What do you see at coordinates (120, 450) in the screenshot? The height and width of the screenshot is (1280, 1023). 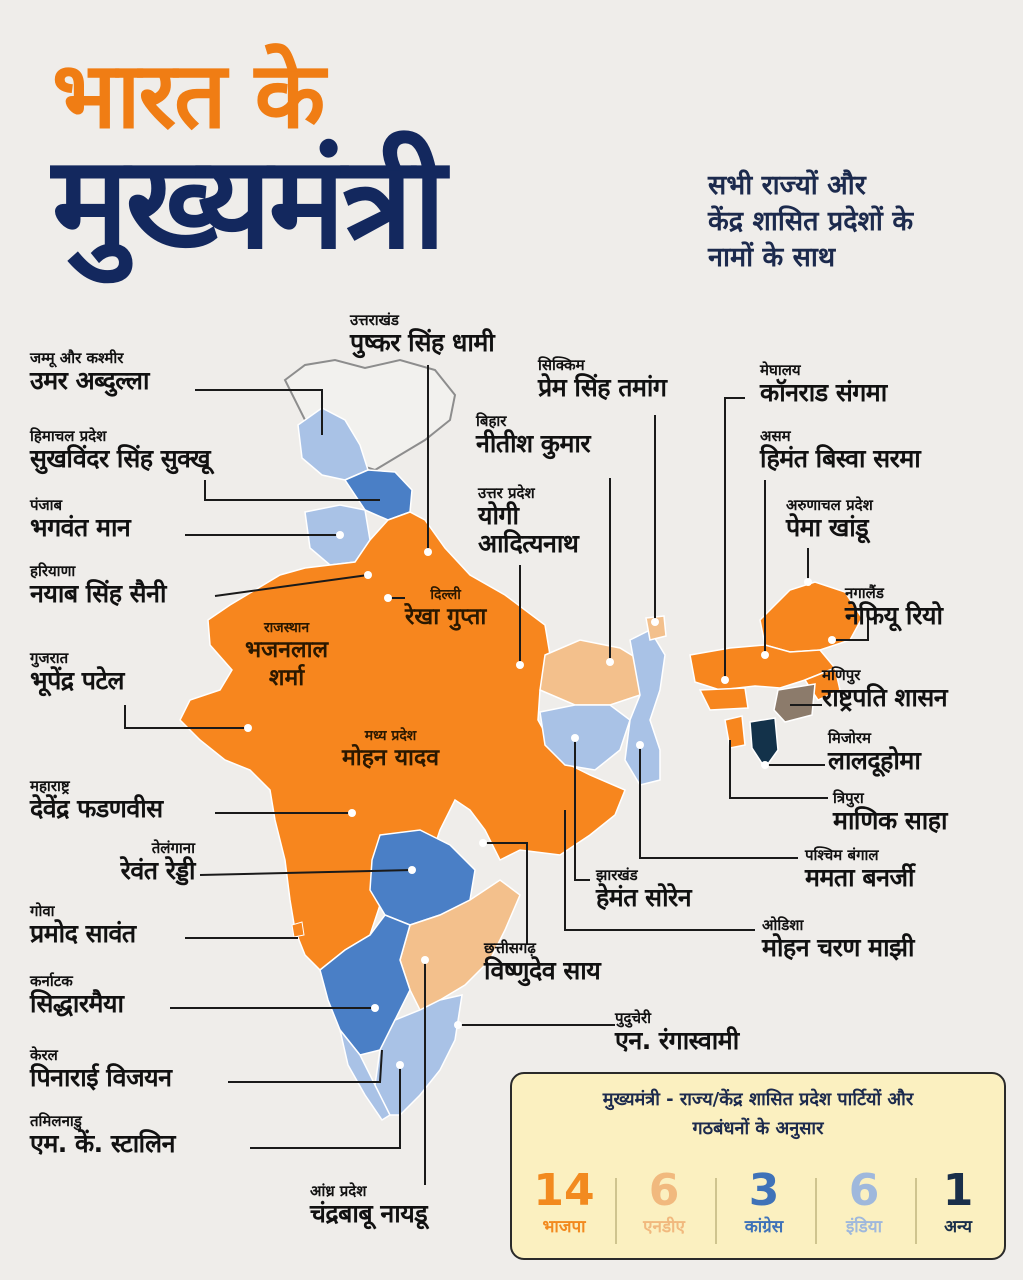 I see `label-hp: हिमाचल प्रदेश सुखविंदर सिंह सुक्खू` at bounding box center [120, 450].